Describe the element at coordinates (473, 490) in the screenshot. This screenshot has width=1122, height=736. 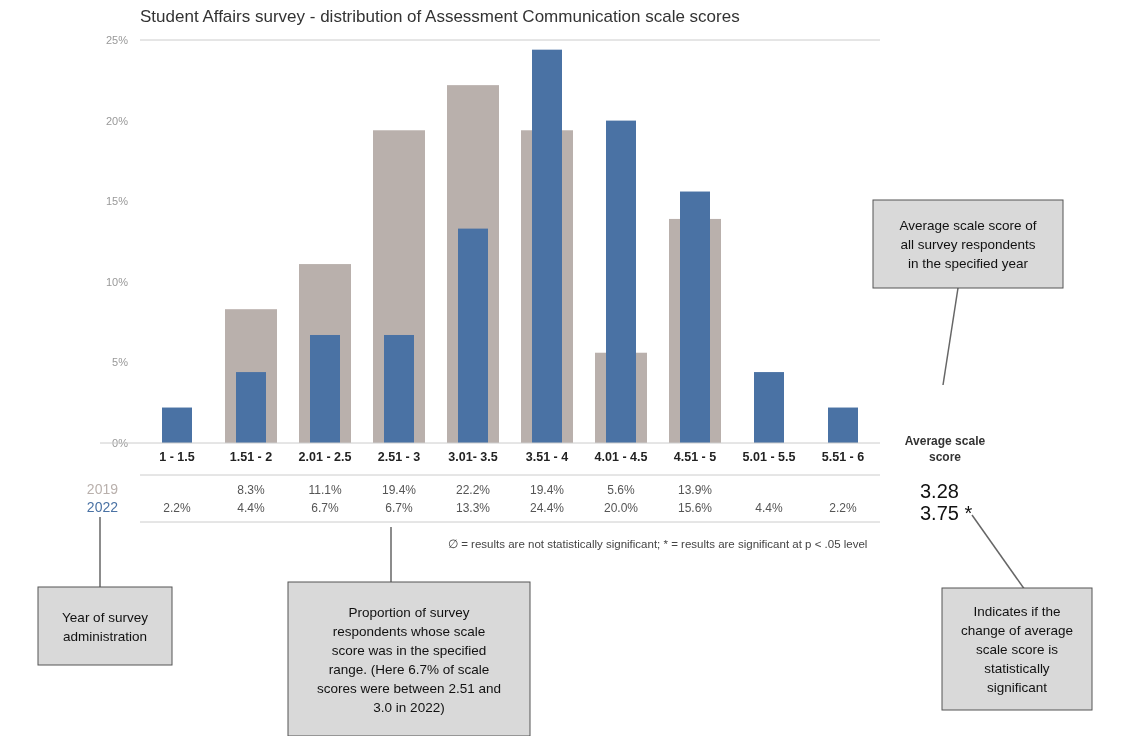
I see `data-label: 22.2%` at that location.